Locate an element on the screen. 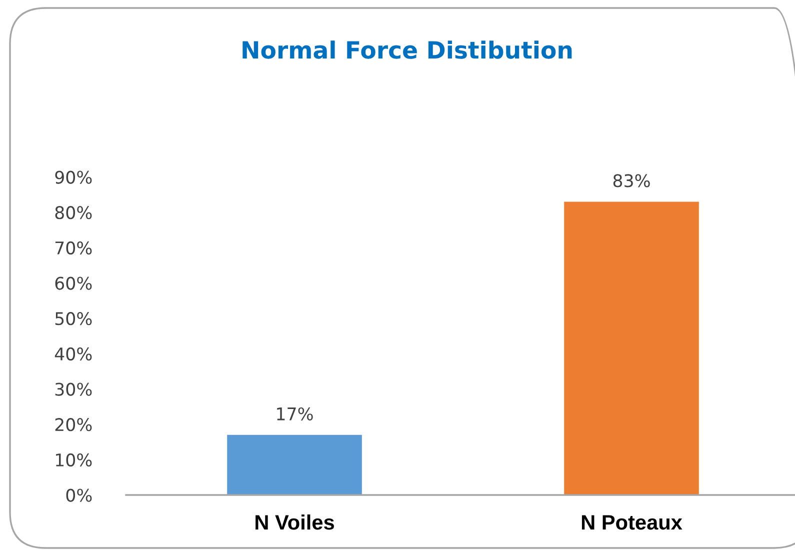 The height and width of the screenshot is (550, 795). y-tick-label: 30% is located at coordinates (73, 389).